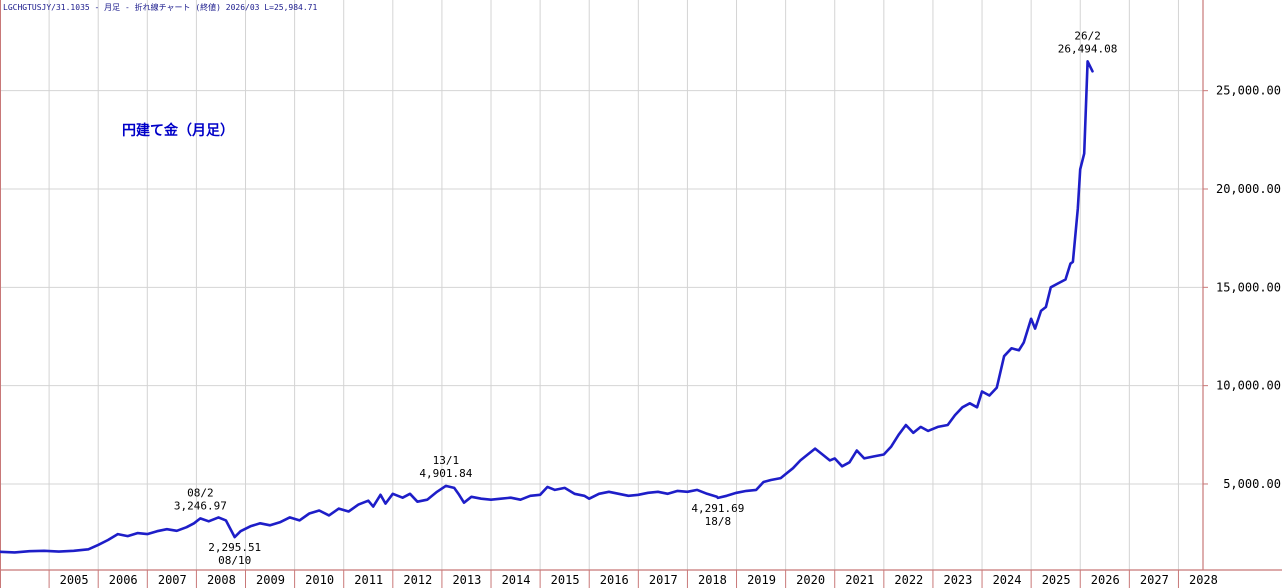 The width and height of the screenshot is (1282, 588). I want to click on x-tick-label: 2009, so click(270, 580).